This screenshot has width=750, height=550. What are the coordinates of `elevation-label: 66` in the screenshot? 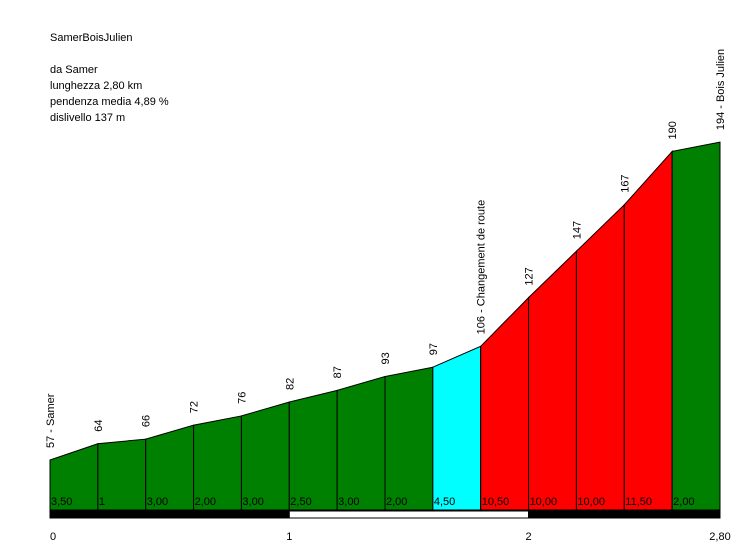 It's located at (147, 421).